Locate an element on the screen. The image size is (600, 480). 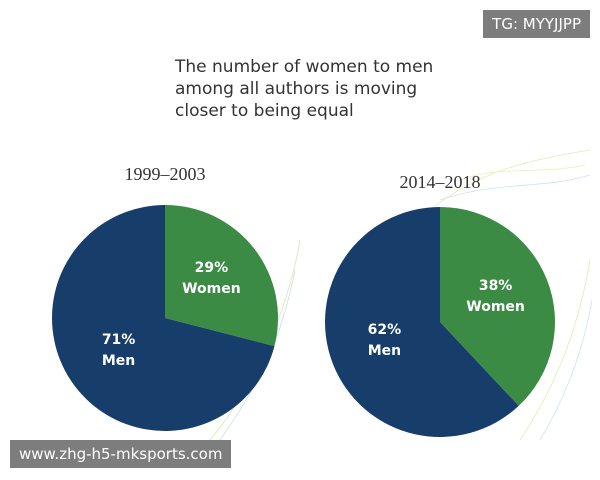
pie-title: 1999–2003 is located at coordinates (165, 174).